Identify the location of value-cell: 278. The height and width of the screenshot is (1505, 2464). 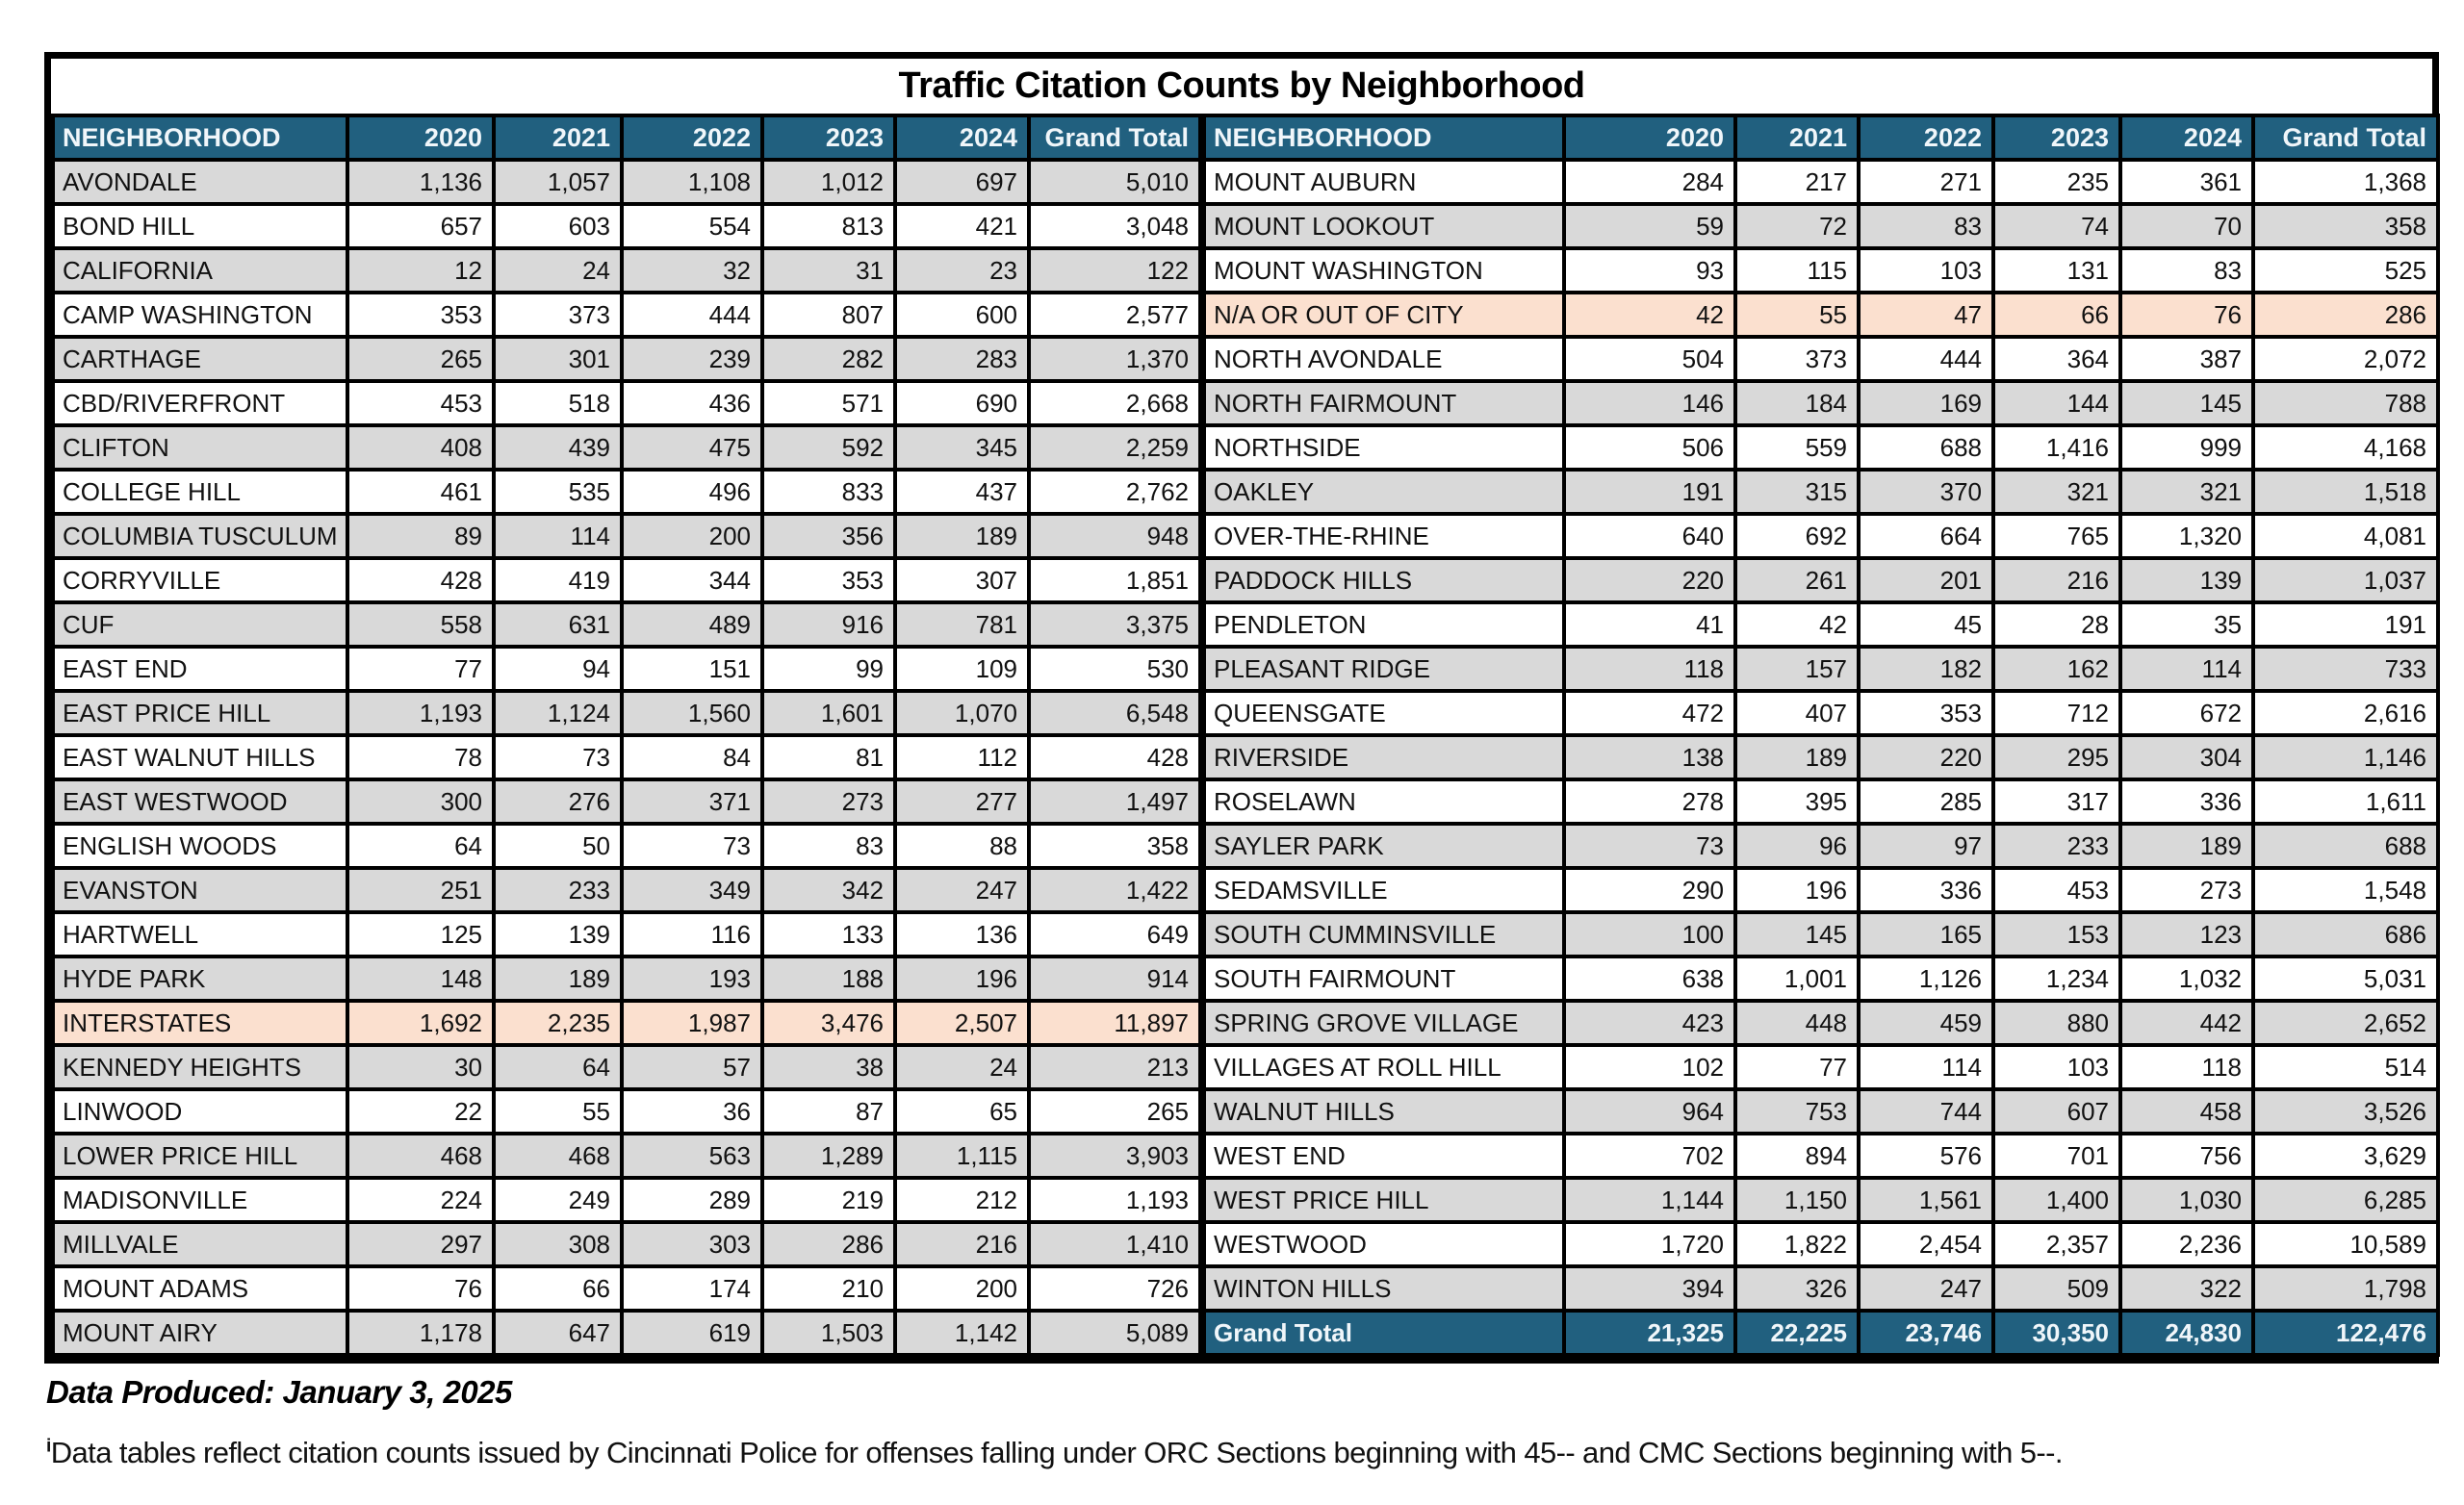
(1649, 802).